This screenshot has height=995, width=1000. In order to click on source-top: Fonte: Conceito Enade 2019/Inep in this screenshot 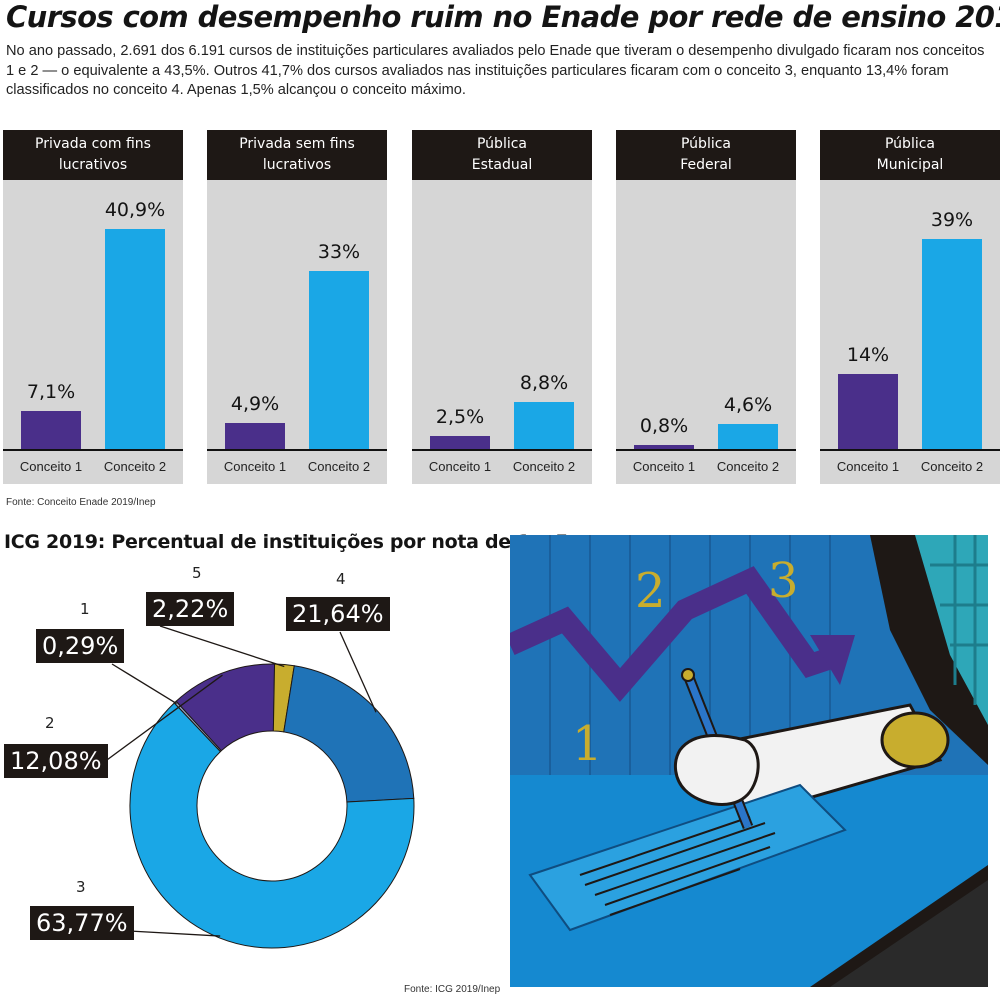, I will do `click(81, 502)`.